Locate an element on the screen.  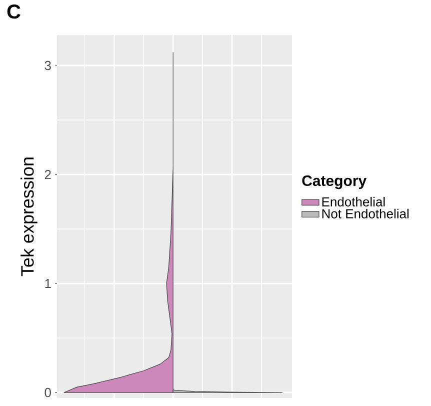
legend-label: Endothelial is located at coordinates (353, 201).